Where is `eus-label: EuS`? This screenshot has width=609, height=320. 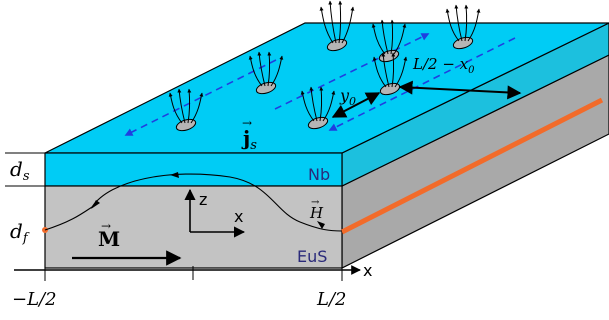
eus-label: EuS is located at coordinates (312, 256).